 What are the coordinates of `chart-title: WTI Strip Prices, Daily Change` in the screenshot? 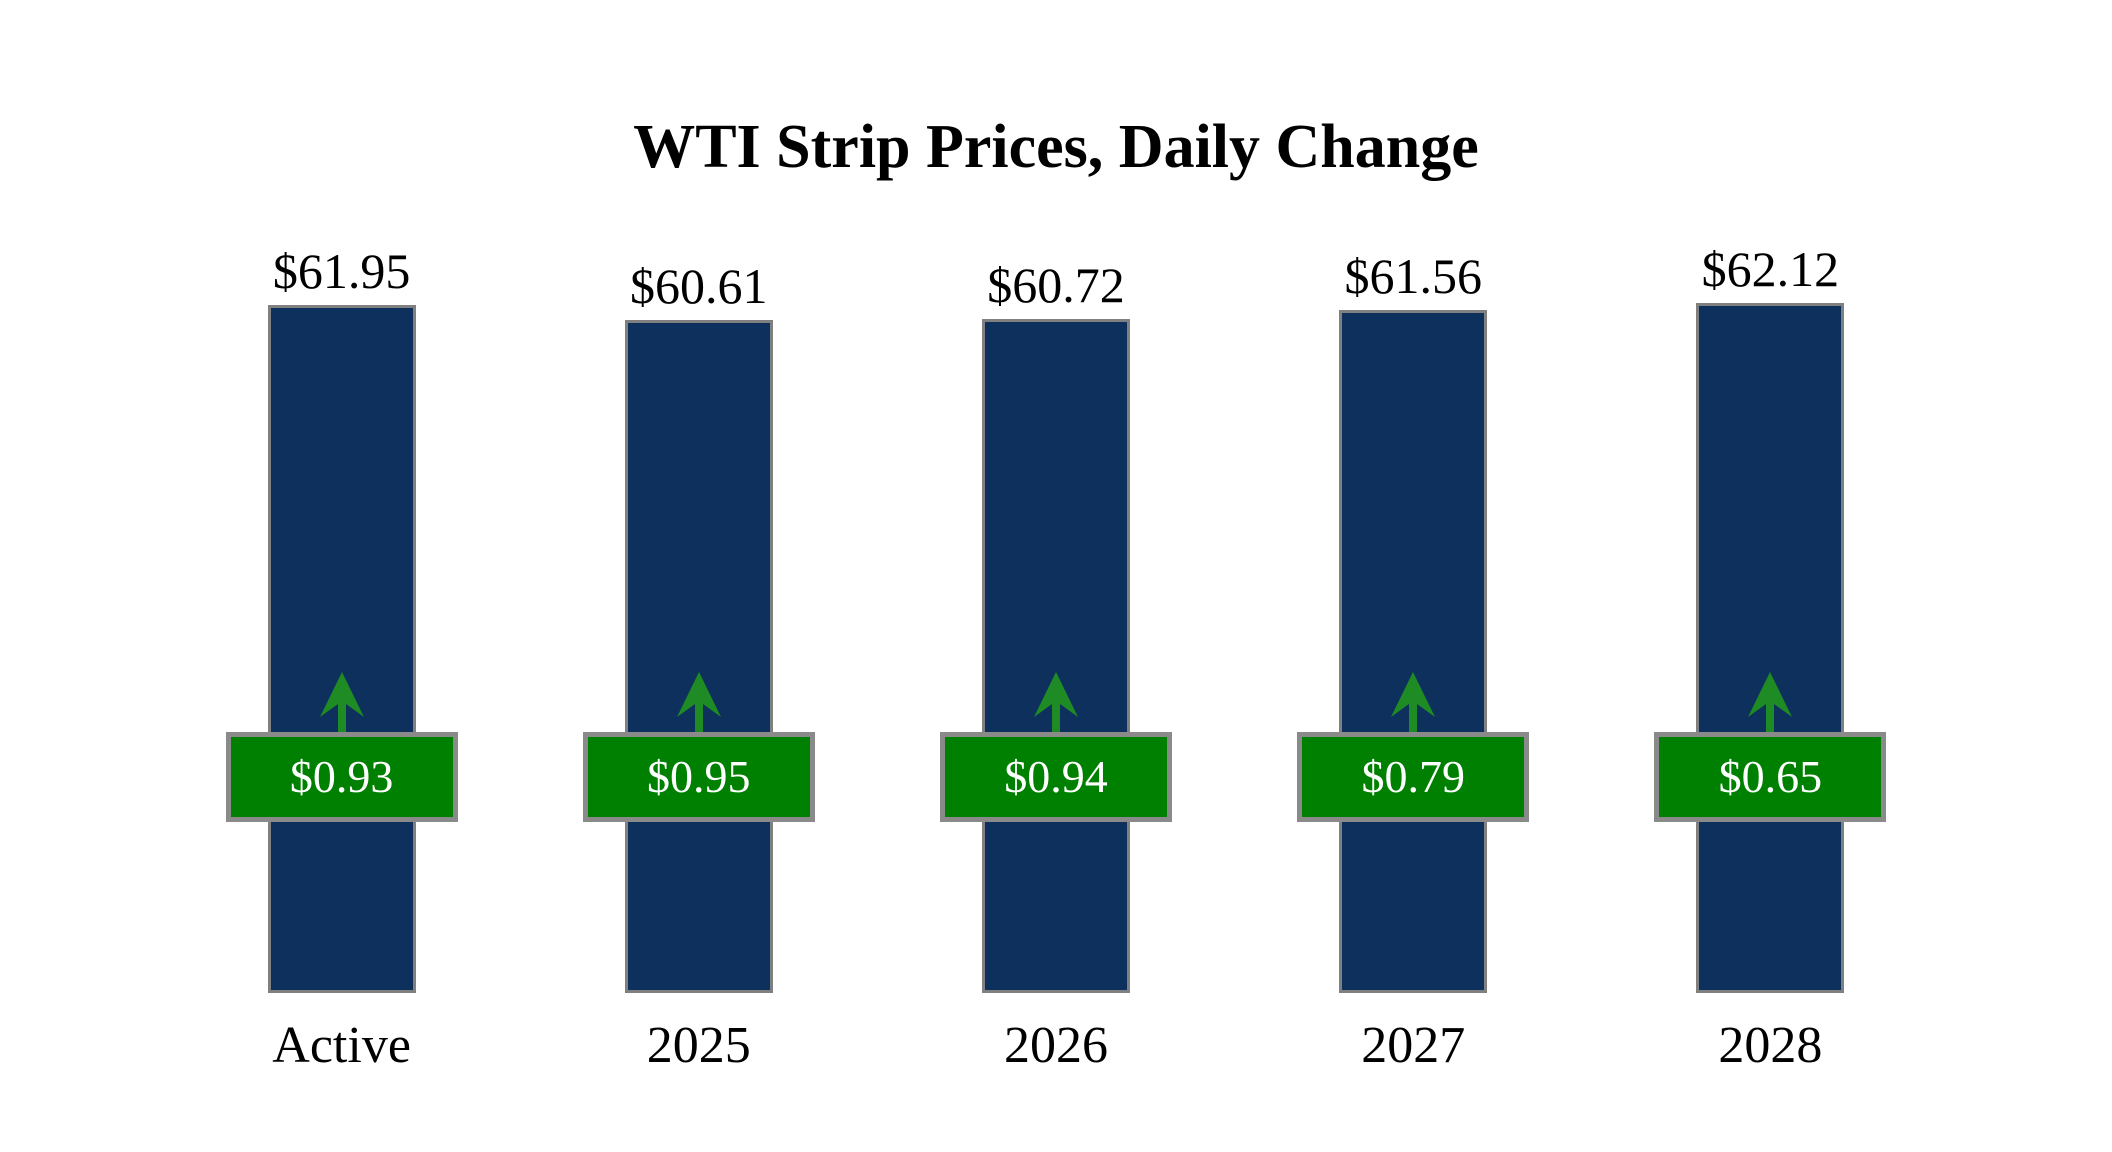 It's located at (1056, 147).